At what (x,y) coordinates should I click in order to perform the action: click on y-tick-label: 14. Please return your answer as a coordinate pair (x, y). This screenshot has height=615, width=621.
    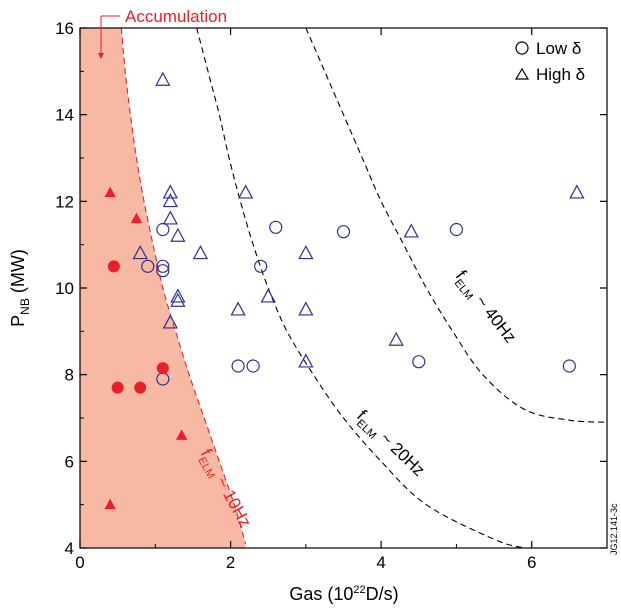
    Looking at the image, I should click on (64, 115).